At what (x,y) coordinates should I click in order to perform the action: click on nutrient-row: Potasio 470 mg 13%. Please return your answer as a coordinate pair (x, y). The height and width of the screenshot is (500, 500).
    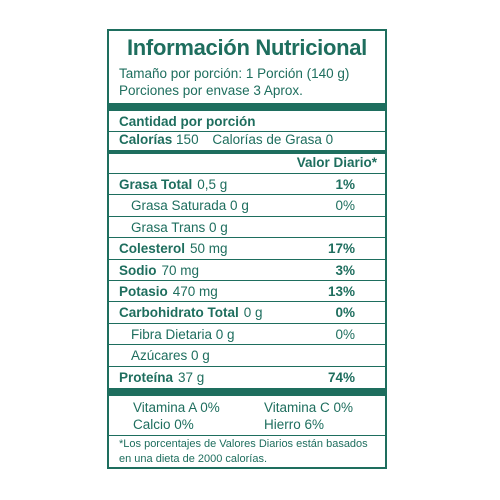
    Looking at the image, I should click on (247, 292).